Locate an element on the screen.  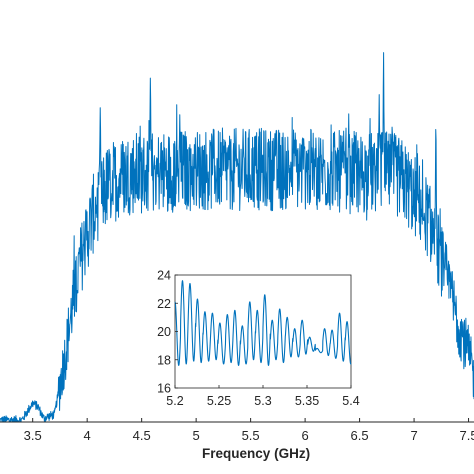
inset-y-tick-label: 24 is located at coordinates (164, 276).